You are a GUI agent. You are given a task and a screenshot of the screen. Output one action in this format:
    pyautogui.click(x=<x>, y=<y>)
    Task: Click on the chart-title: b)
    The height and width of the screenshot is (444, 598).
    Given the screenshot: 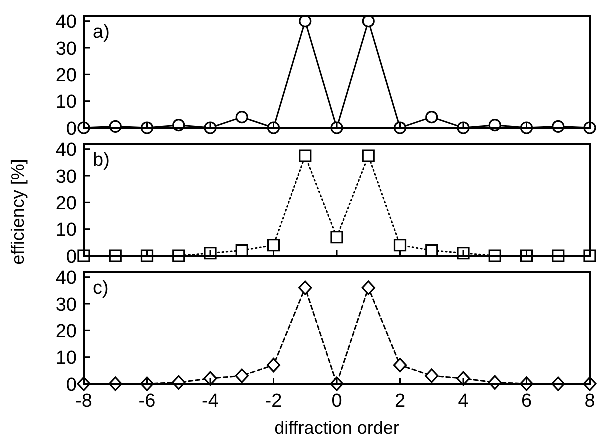 What is the action you would take?
    pyautogui.click(x=101, y=160)
    